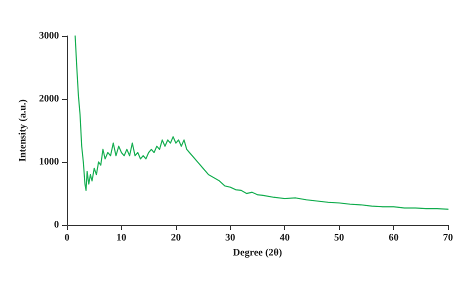  What do you see at coordinates (49, 36) in the screenshot?
I see `y-tick-label: 3000` at bounding box center [49, 36].